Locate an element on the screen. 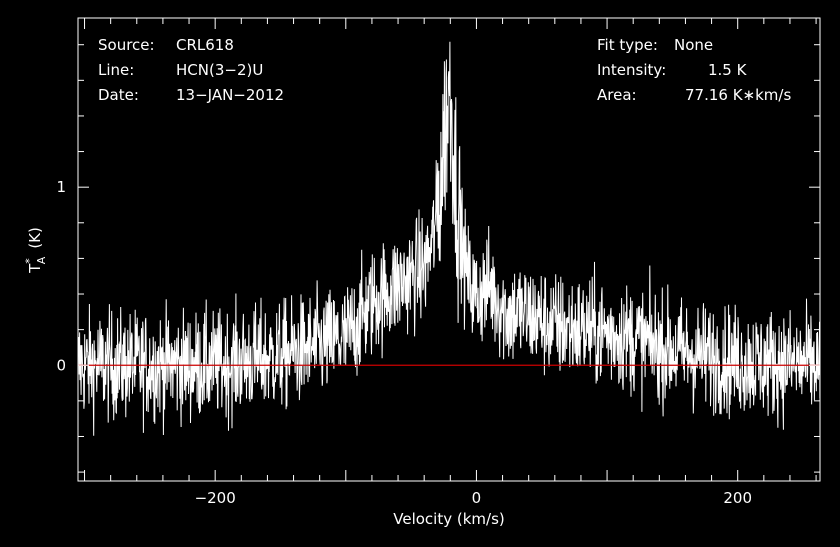  y-axis-label: T*A (K) is located at coordinates (35, 250).